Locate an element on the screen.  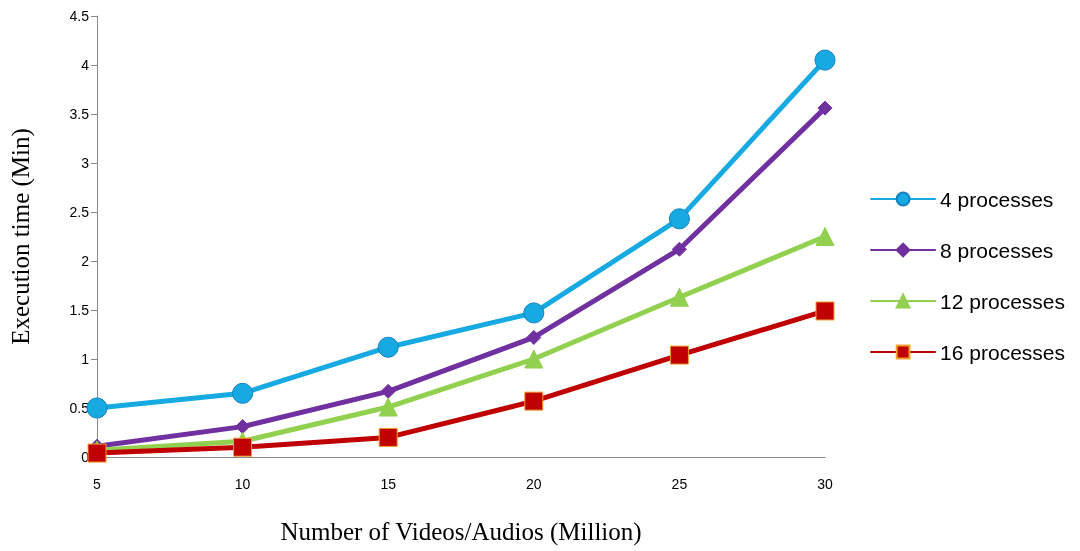
y-axis-title: Execution time (Min) is located at coordinates (21, 236).